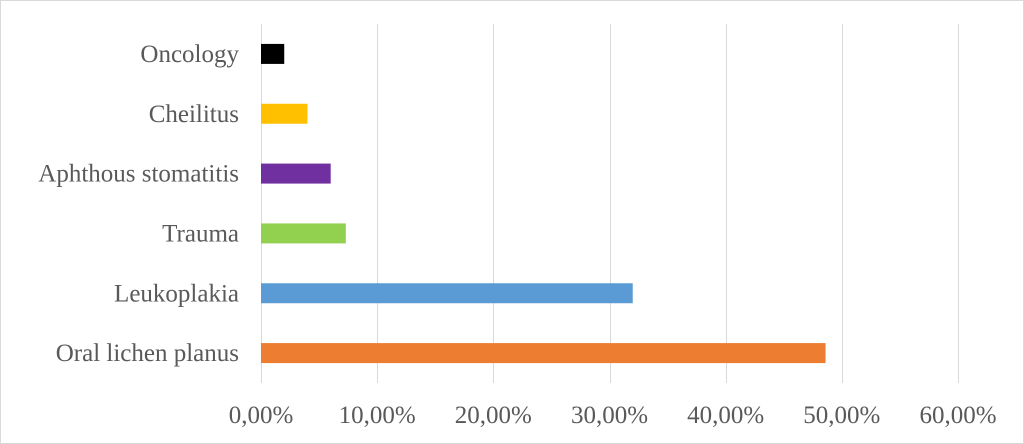 This screenshot has height=444, width=1024. I want to click on category-label: Oral lichen planus, so click(147, 353).